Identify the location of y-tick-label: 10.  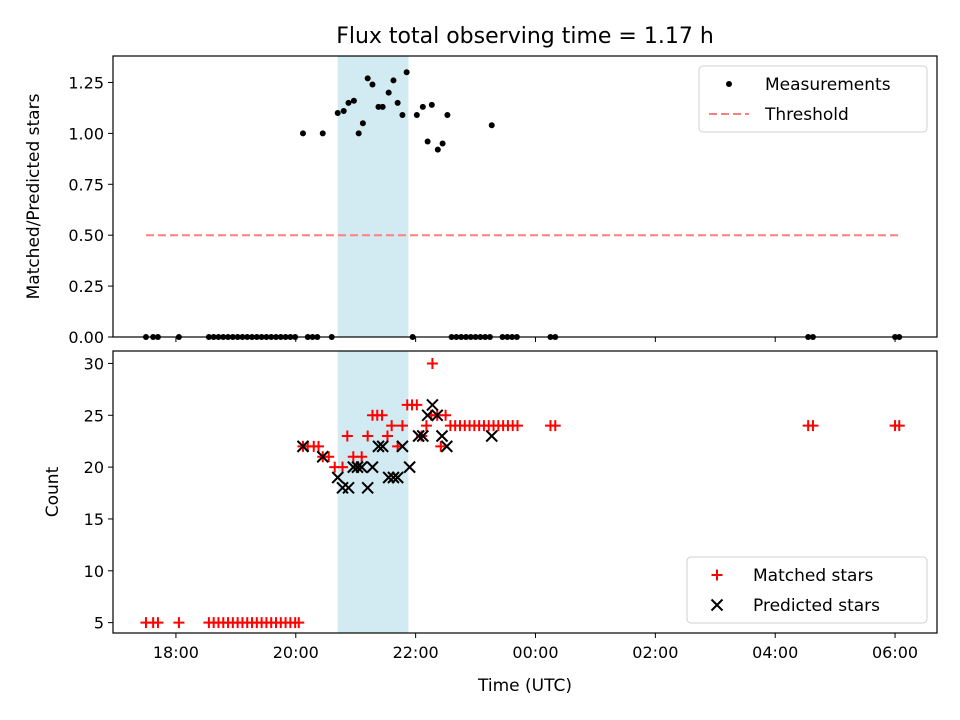
(94, 571).